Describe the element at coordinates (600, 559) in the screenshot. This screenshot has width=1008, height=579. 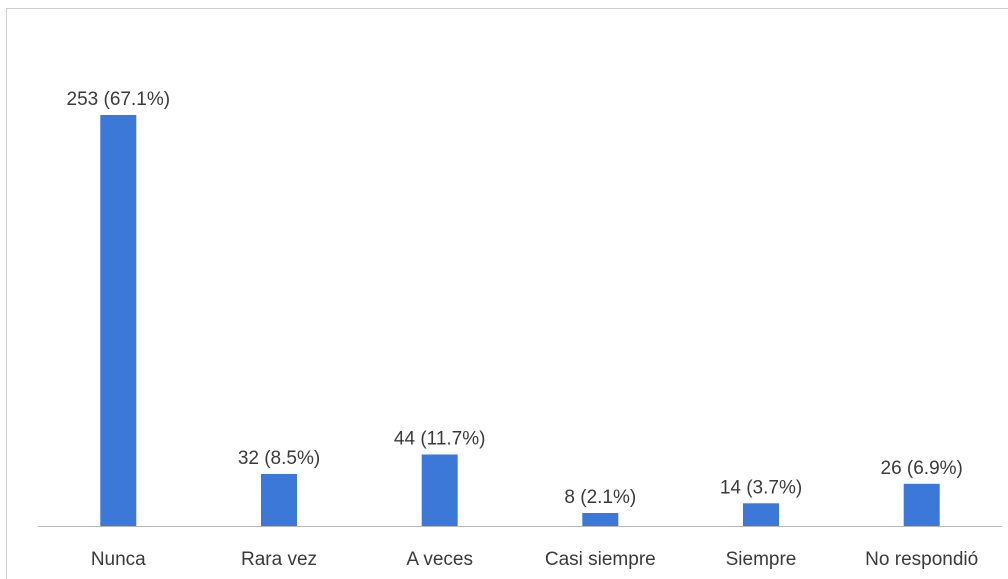
I see `x-tick-label-3: Casi siempre` at that location.